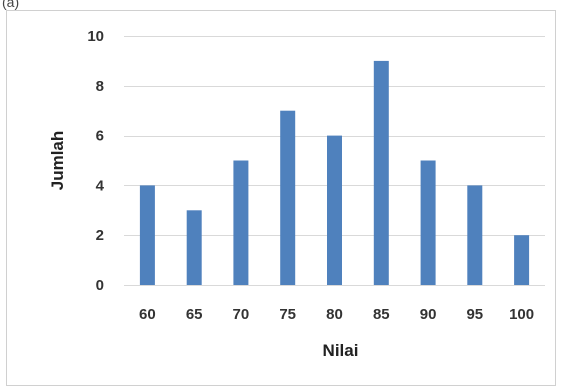 Image resolution: width=563 pixels, height=392 pixels. I want to click on x-axis-title: Nilai, so click(341, 350).